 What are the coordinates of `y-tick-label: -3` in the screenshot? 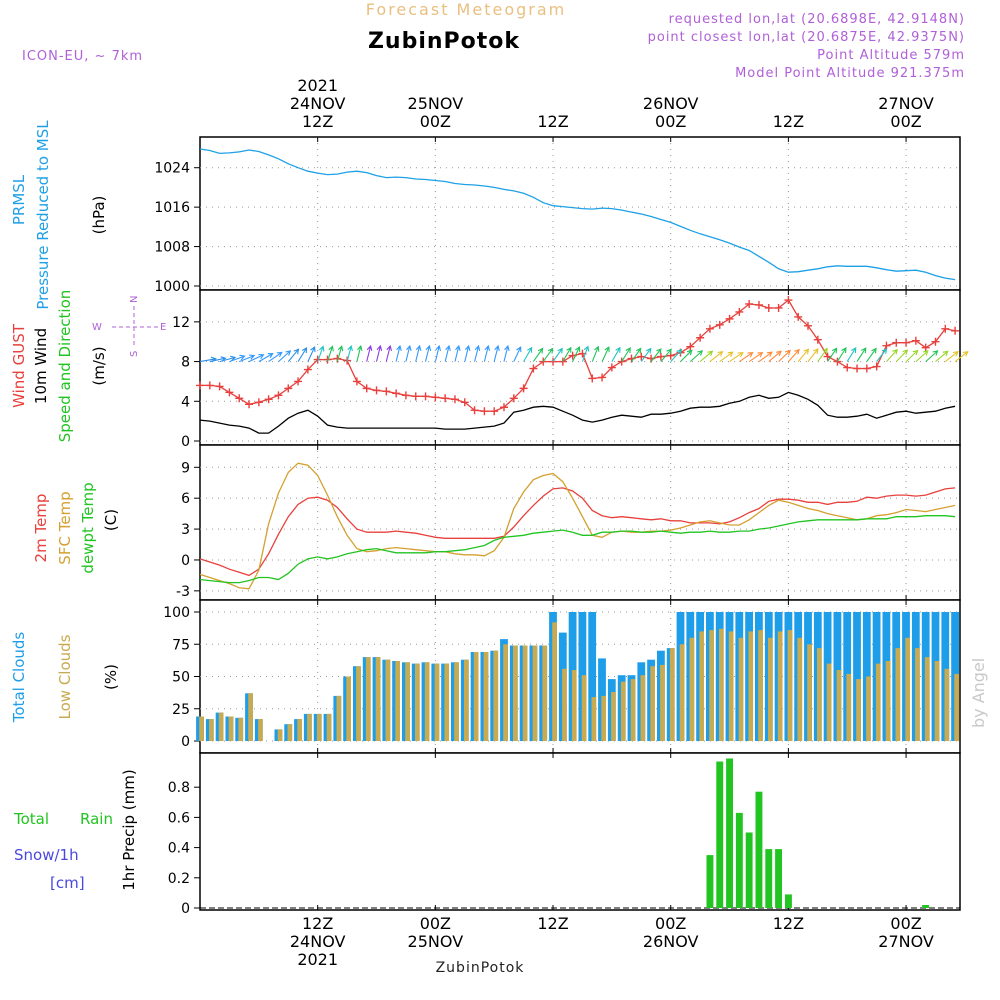 It's located at (183, 592).